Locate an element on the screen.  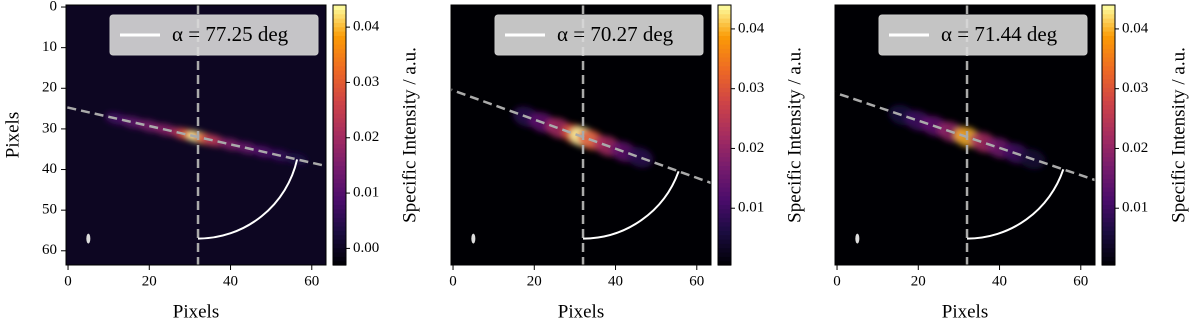
colorbar-tick-label: 0.00 is located at coordinates (366, 248).